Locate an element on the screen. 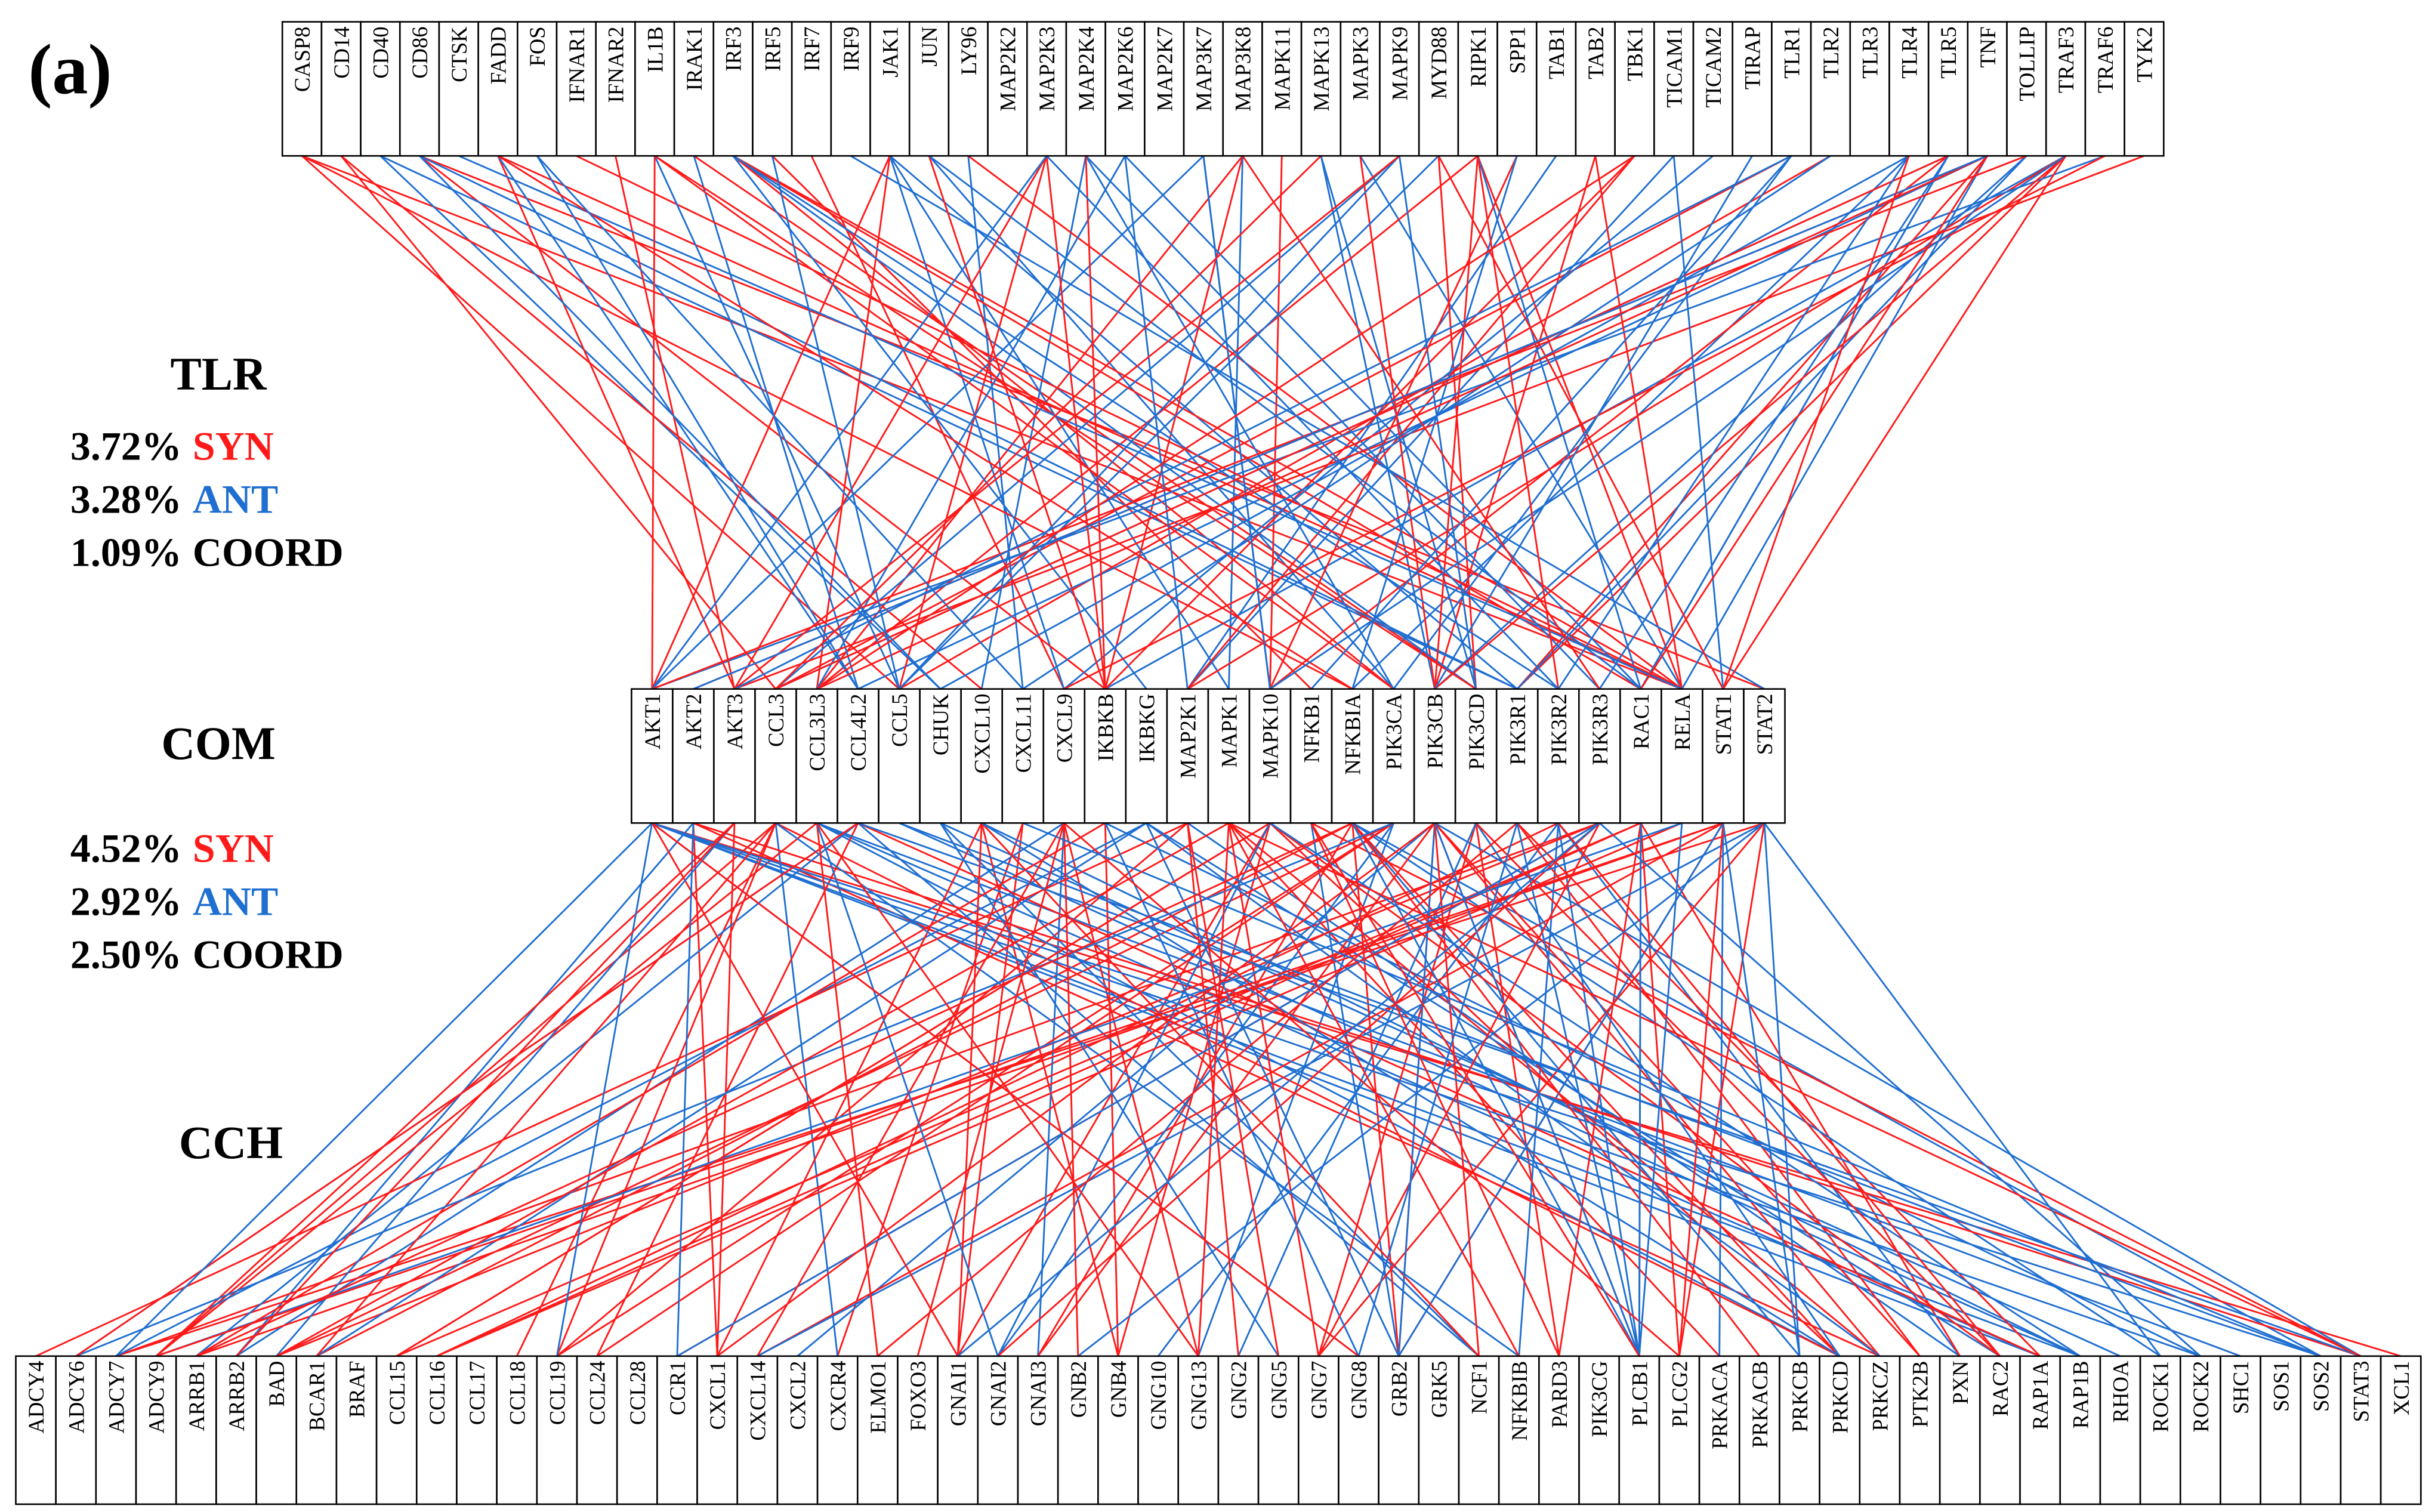 This screenshot has width=2432, height=1512. node-label: RELA is located at coordinates (1682, 722).